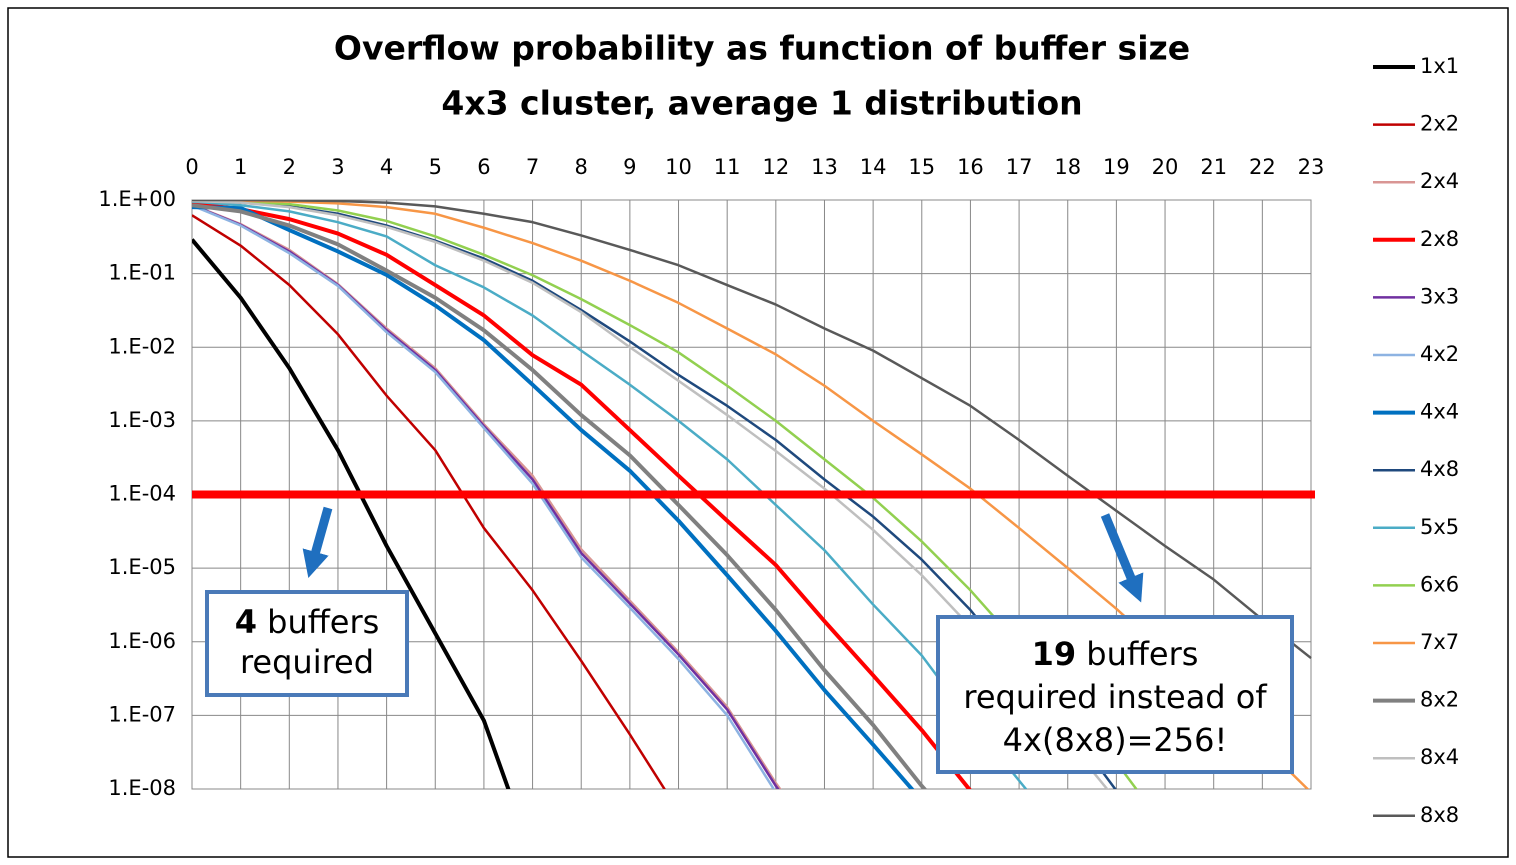 This screenshot has height=865, width=1516. I want to click on legend-label: 4x2, so click(1439, 354).